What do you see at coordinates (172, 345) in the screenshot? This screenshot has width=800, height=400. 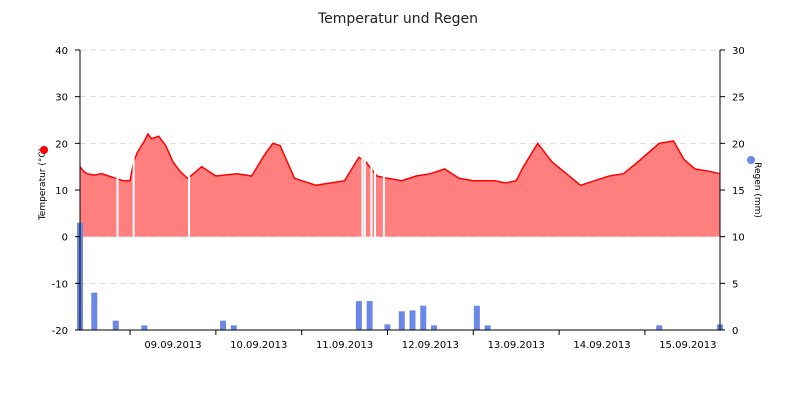 I see `x-tick-label: 09.09.2013` at bounding box center [172, 345].